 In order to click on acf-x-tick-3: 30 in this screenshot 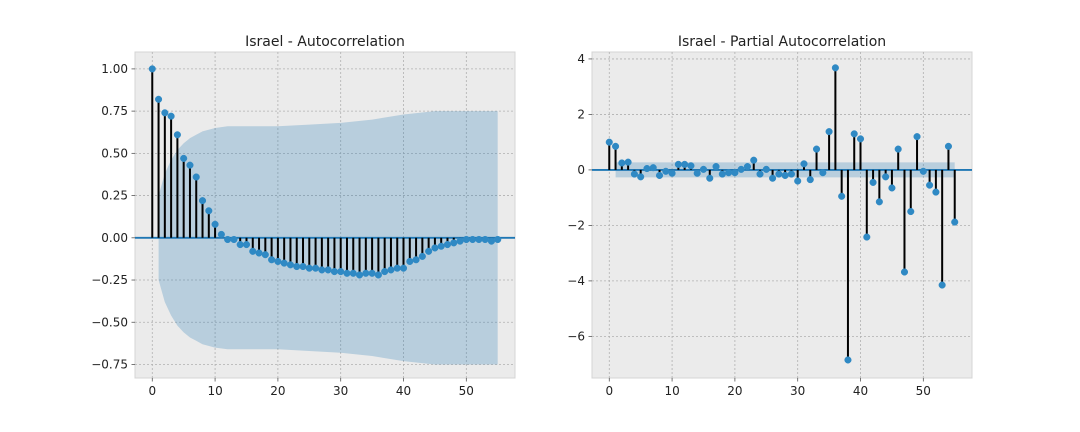, I will do `click(340, 391)`.